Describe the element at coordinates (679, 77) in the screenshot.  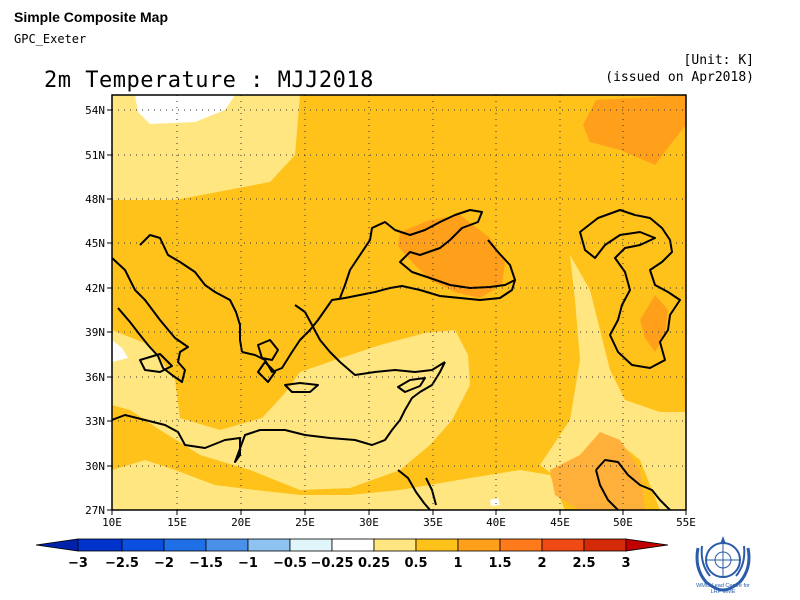
I see `issued-label: (issued on Apr2018)` at that location.